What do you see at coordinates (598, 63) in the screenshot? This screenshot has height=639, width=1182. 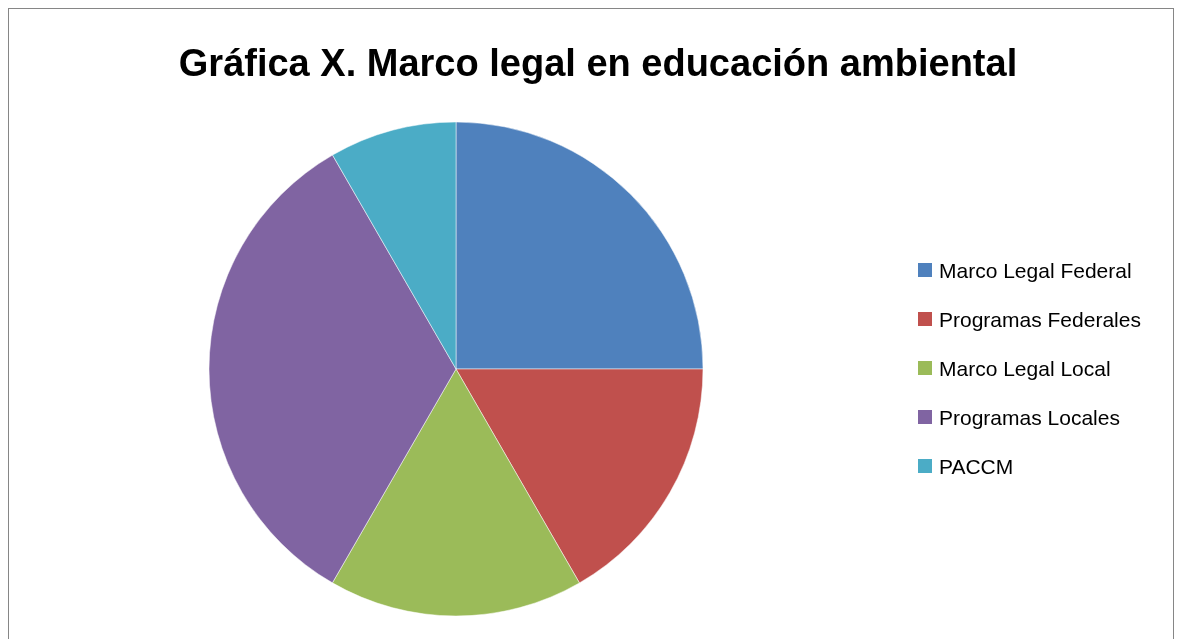 I see `chart-title: Gráfica X. Marco legal en educación ambiental` at bounding box center [598, 63].